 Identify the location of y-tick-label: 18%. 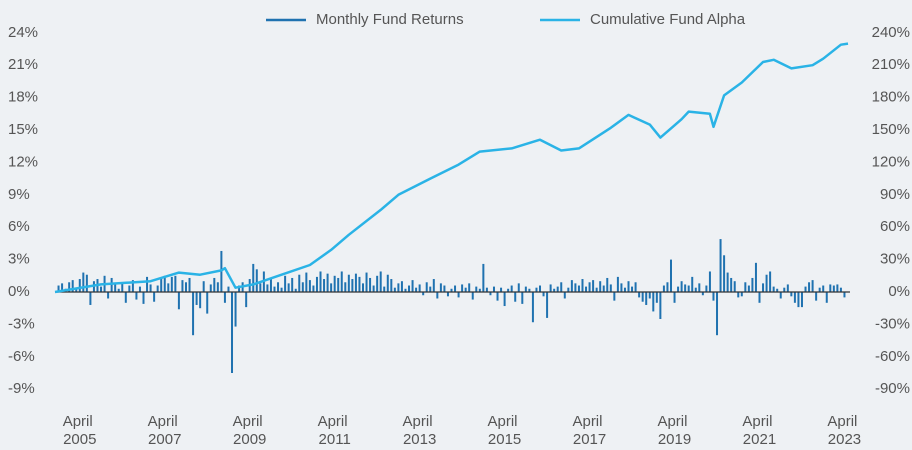
(23, 97).